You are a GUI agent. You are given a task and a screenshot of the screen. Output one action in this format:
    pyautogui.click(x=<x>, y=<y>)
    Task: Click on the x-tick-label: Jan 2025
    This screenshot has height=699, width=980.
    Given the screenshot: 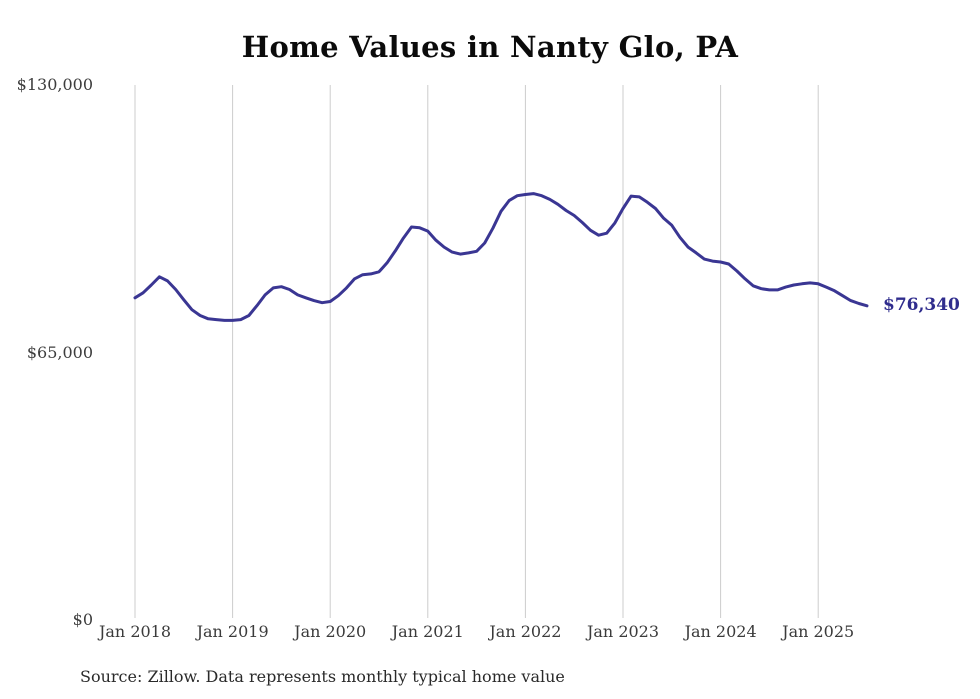 What is the action you would take?
    pyautogui.click(x=818, y=631)
    